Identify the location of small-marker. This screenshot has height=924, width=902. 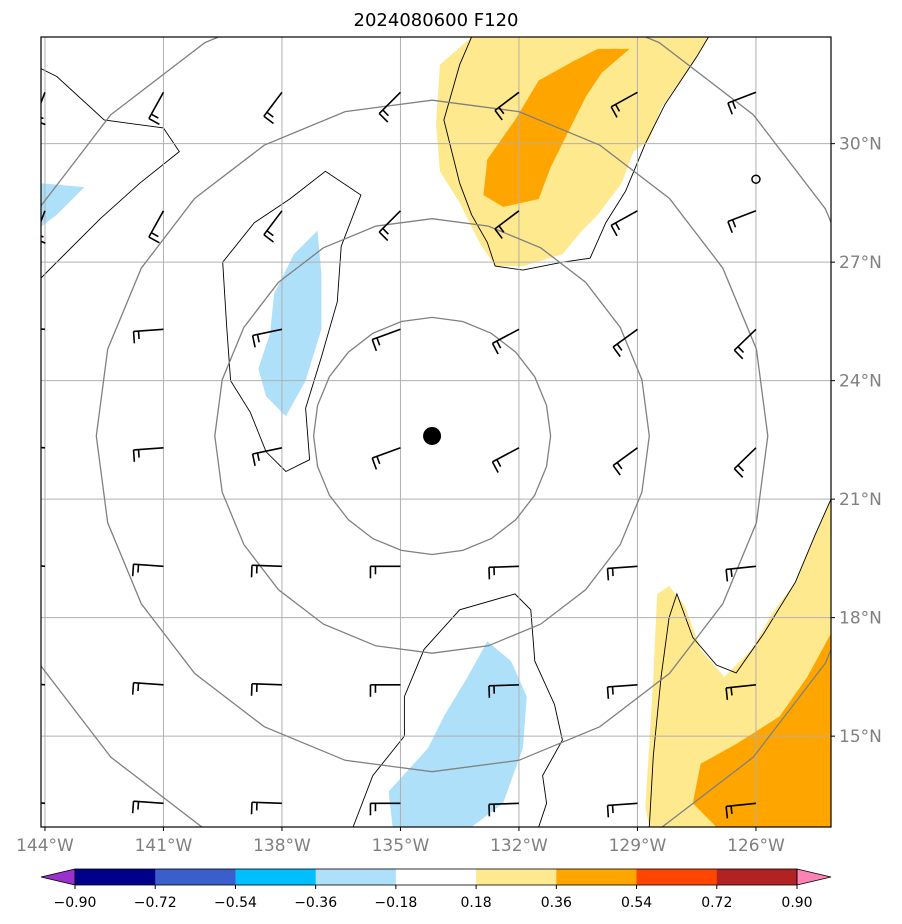
(756, 179).